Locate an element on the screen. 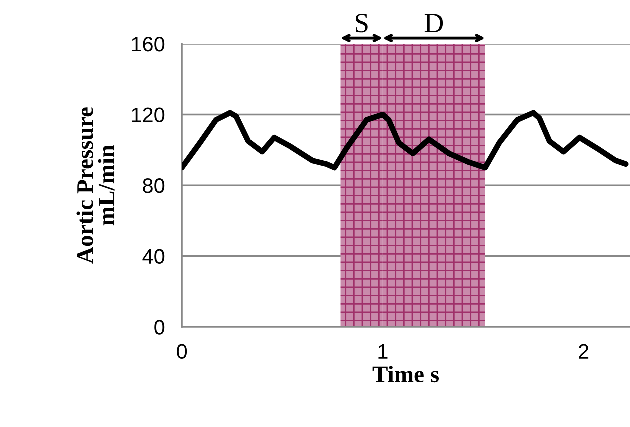  y-tick-label: 40 is located at coordinates (153, 256).